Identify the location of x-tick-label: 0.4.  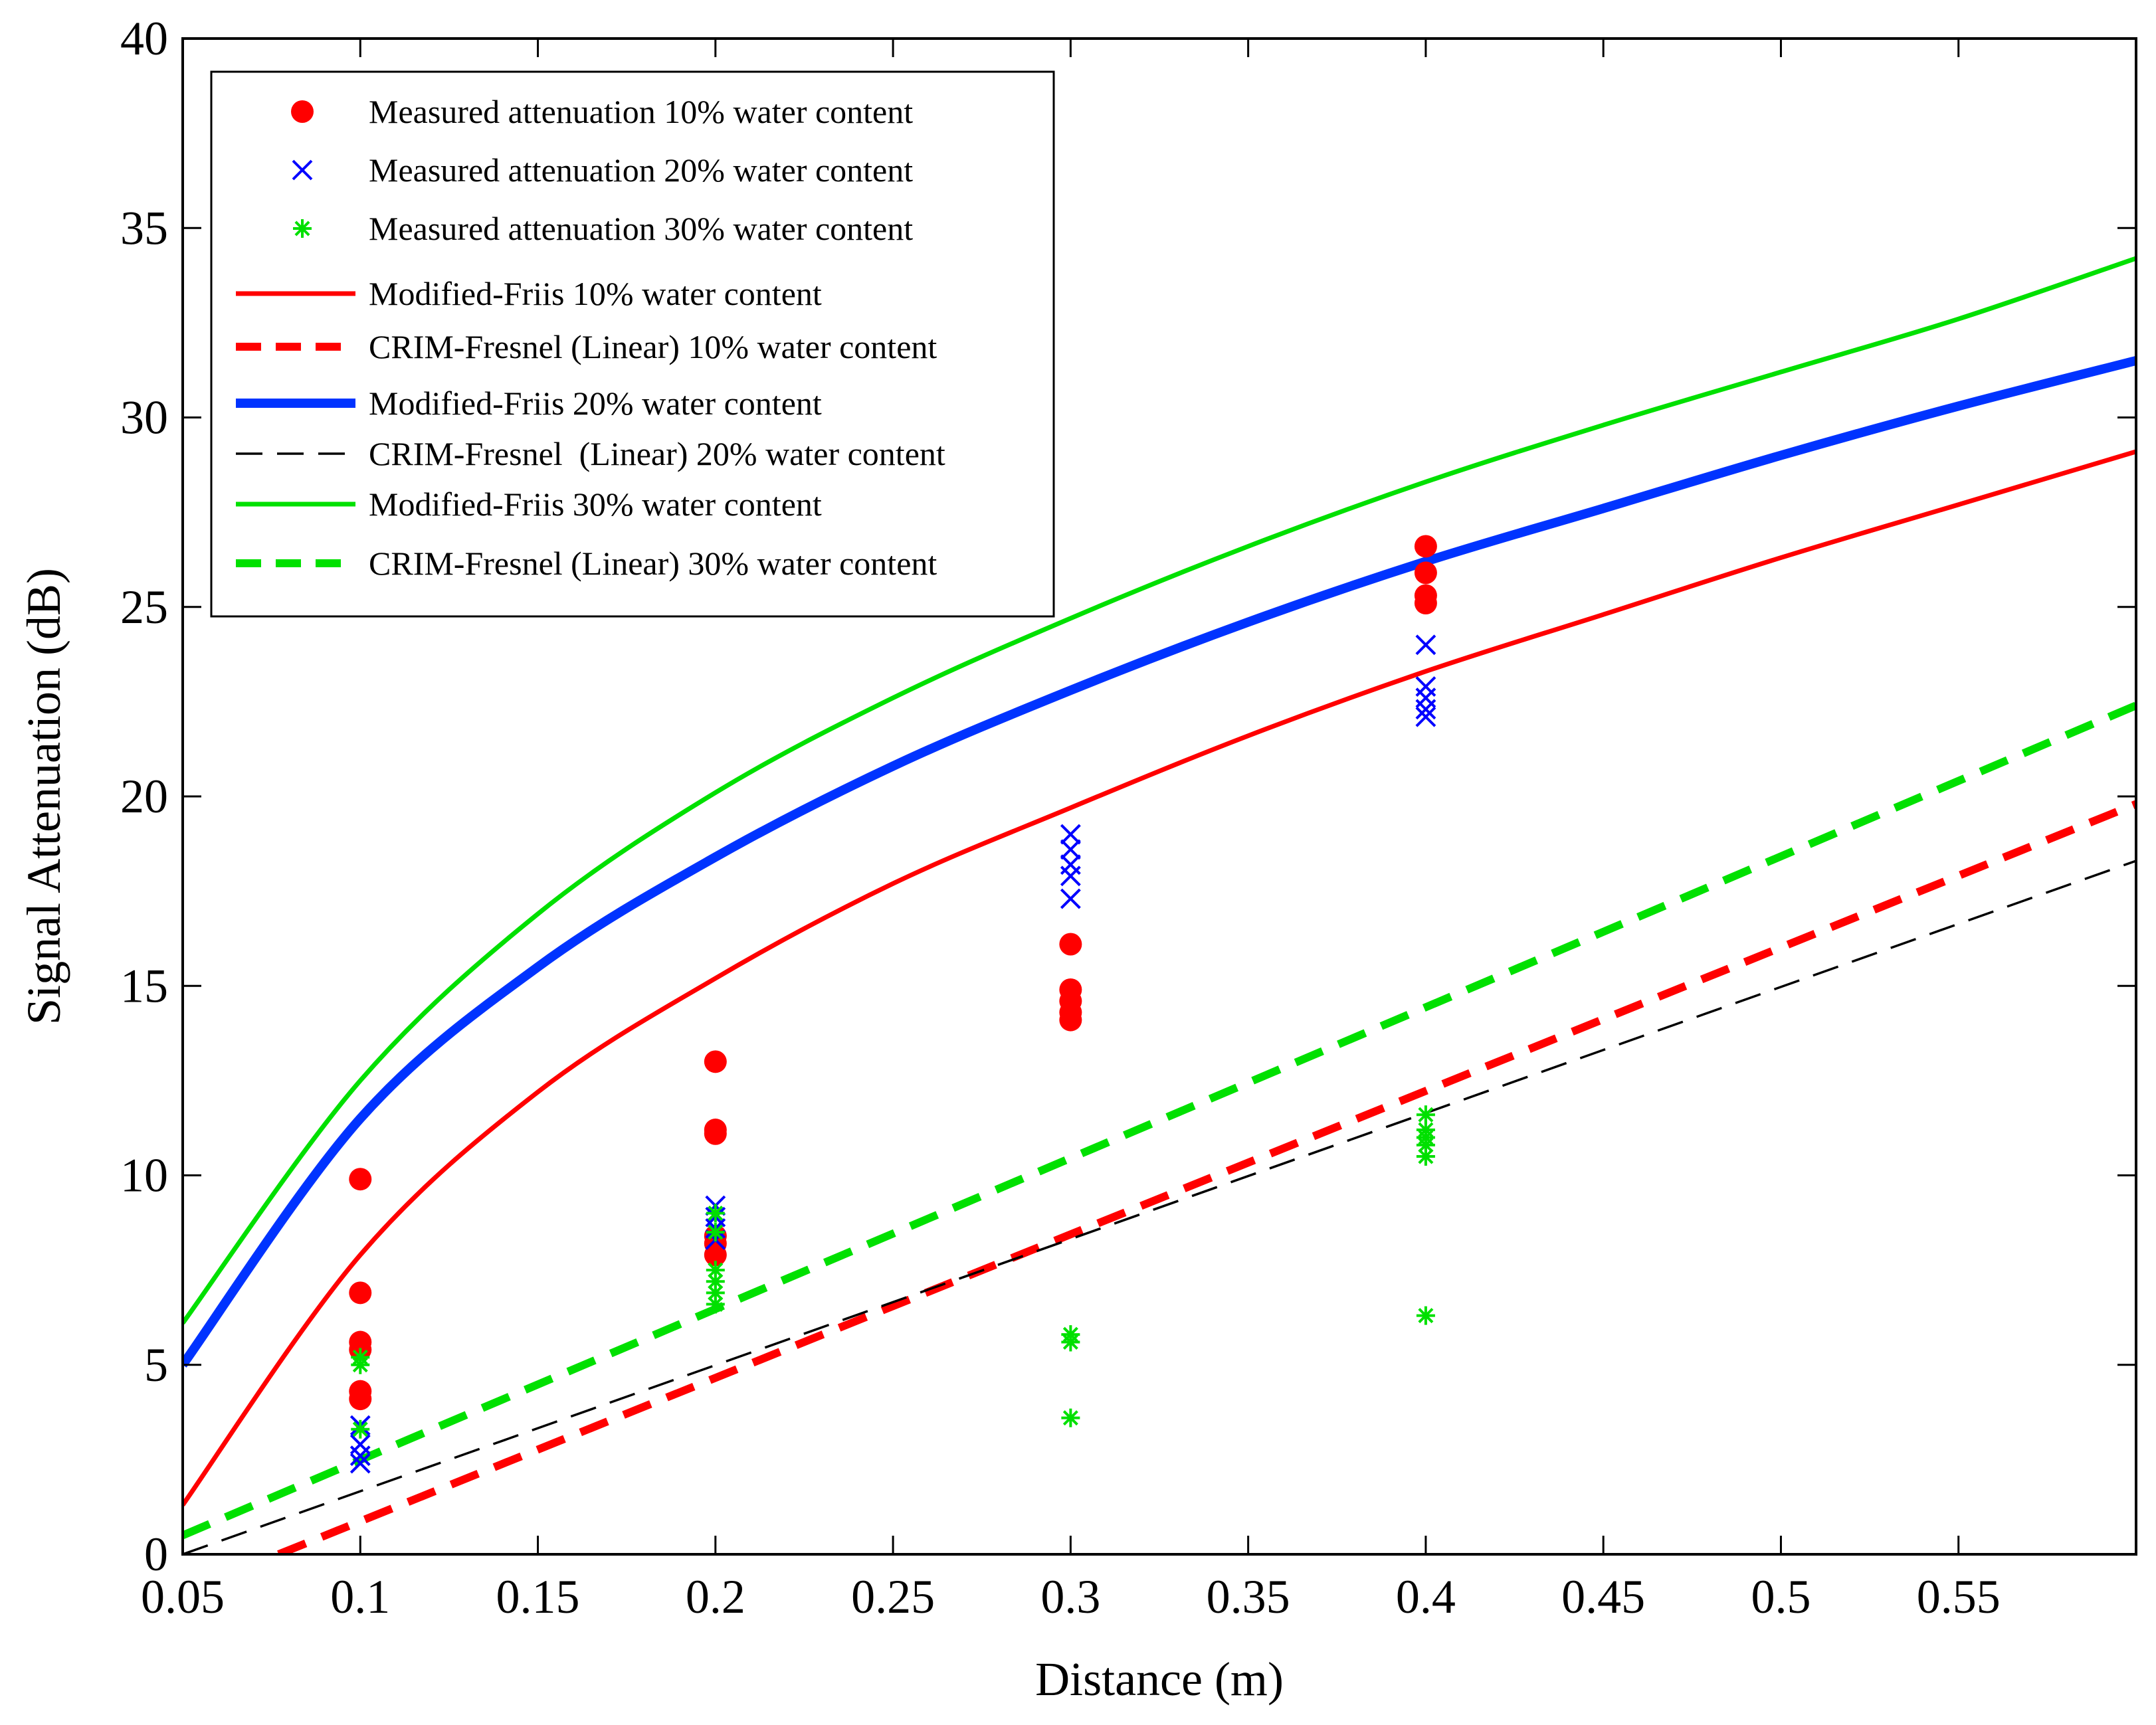
(1426, 1597).